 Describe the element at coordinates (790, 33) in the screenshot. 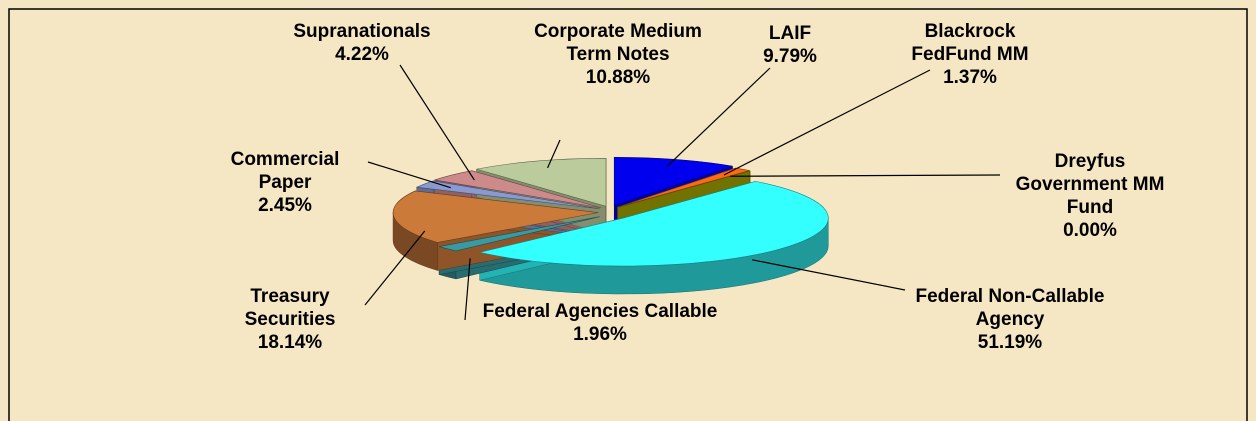

I see `slice-name: LAIF` at that location.